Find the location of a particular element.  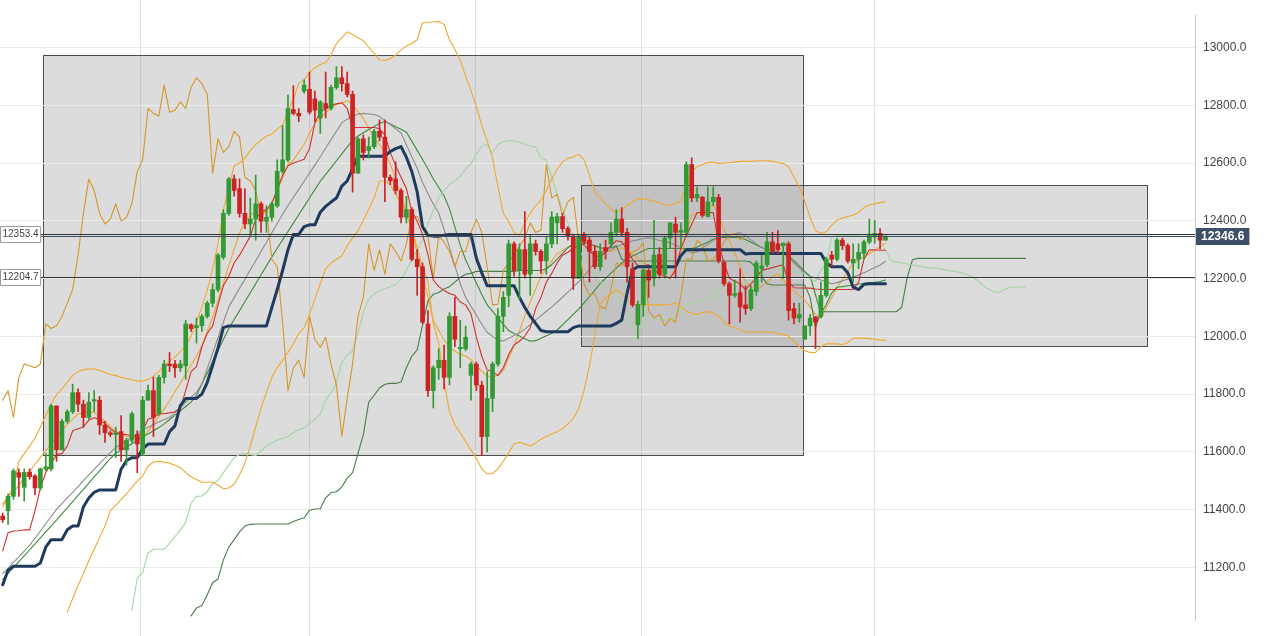

y-tick-label: 13000.0 is located at coordinates (1225, 46).